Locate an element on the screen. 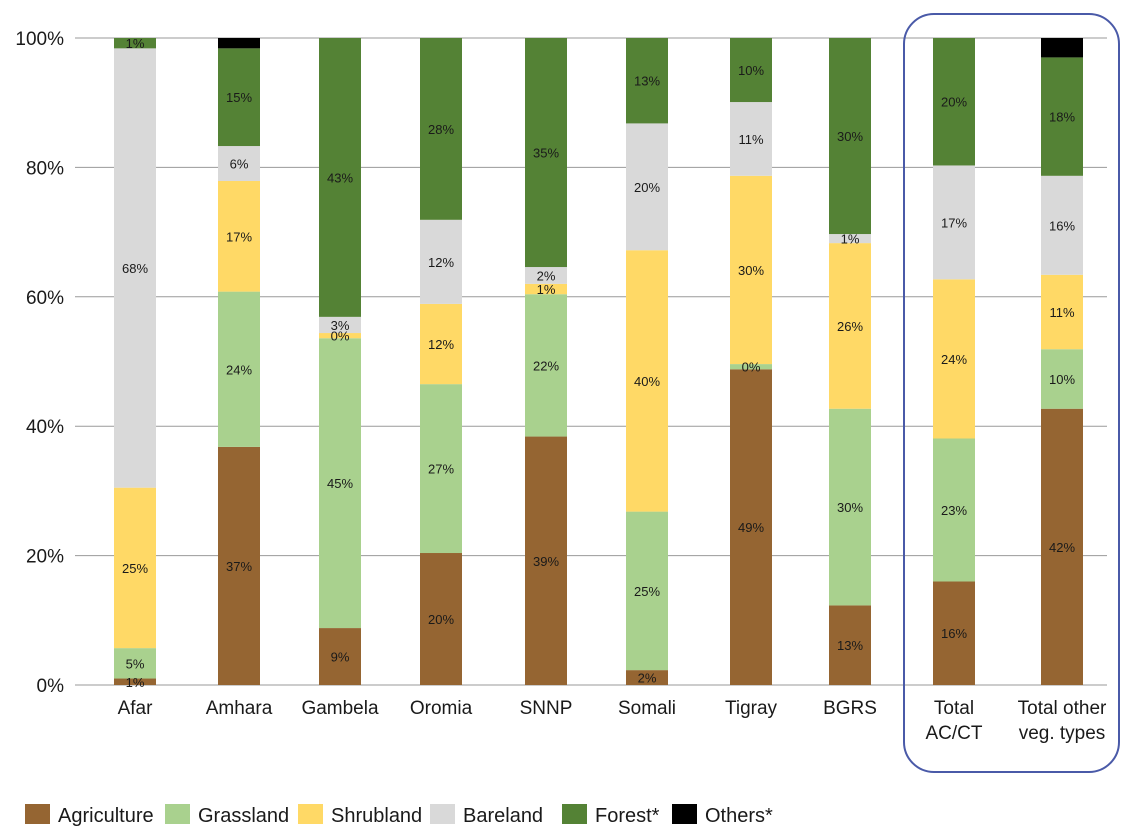 The height and width of the screenshot is (826, 1123). y-tick-label: 80% is located at coordinates (45, 168).